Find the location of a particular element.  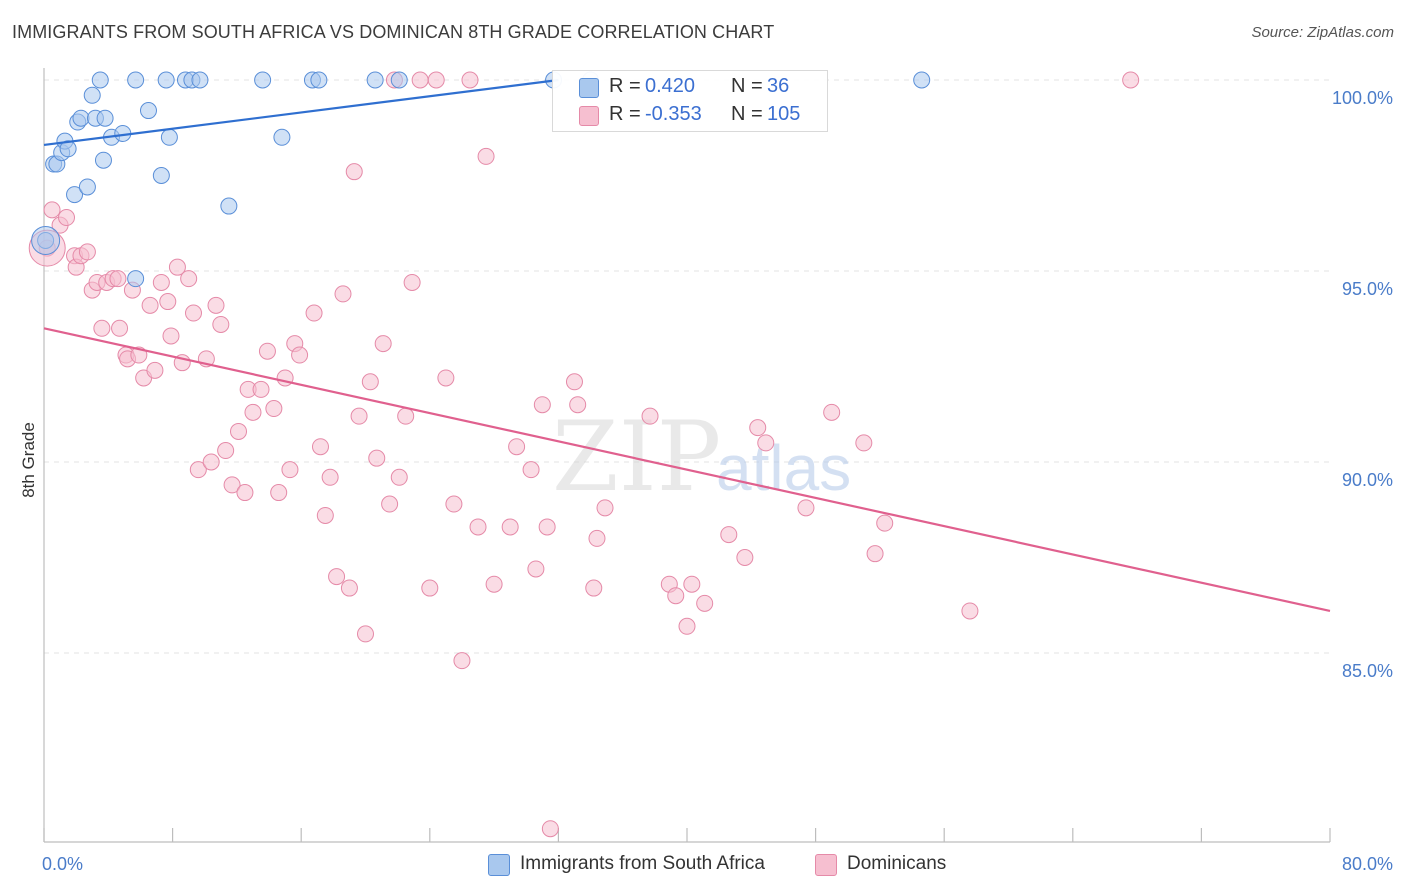

legend-r-value: -0.353 is located at coordinates (673, 114).